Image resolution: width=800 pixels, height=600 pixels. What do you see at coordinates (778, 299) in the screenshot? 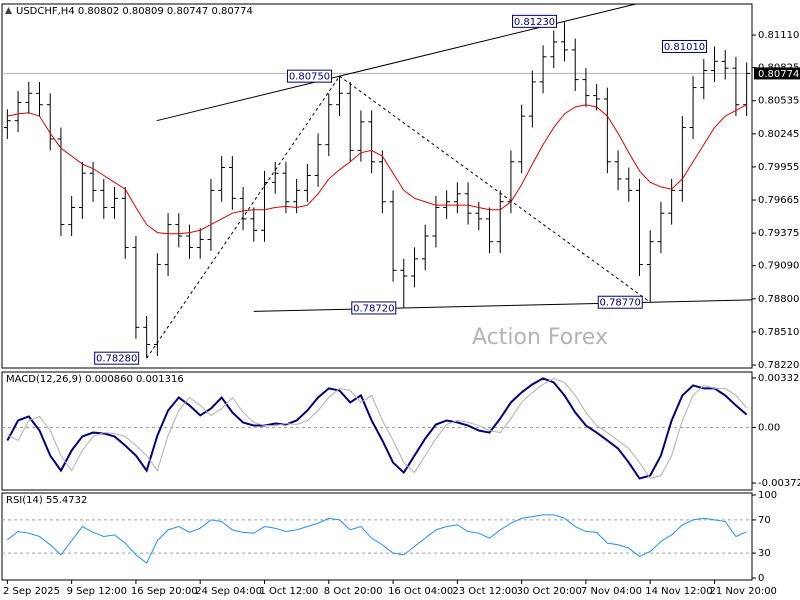
I see `y-tick-label: 0.78800` at bounding box center [778, 299].